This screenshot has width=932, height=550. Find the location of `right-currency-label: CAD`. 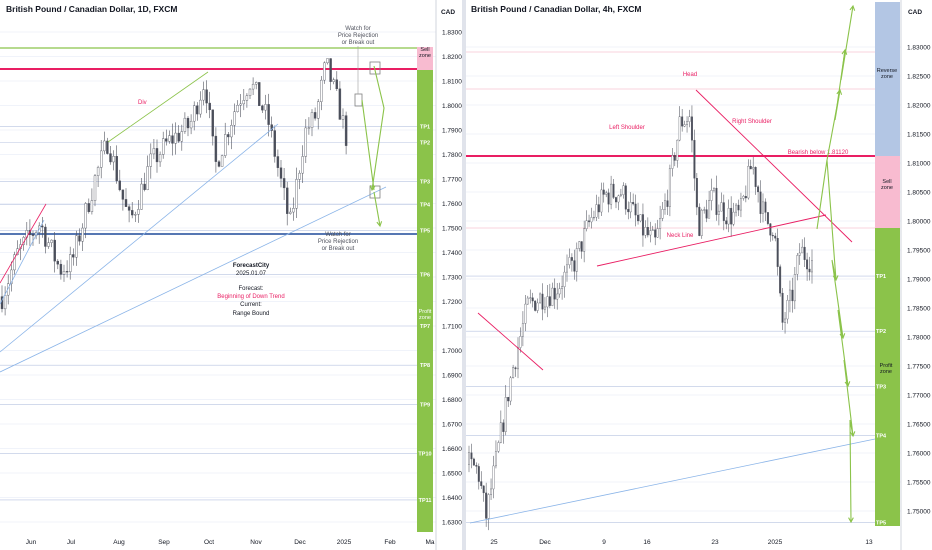

right-currency-label: CAD is located at coordinates (915, 12).